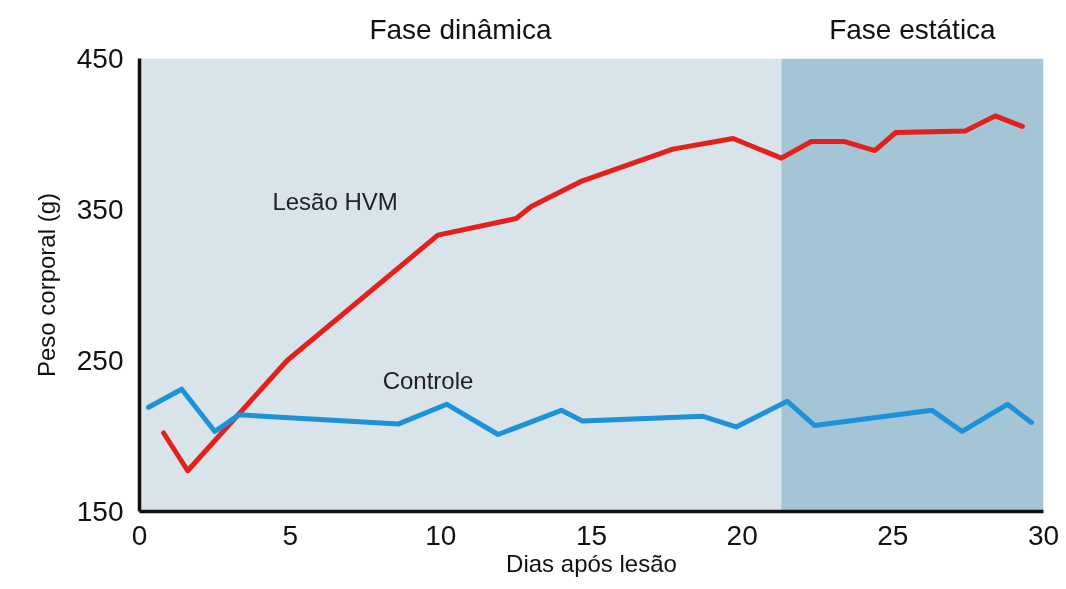 The image size is (1066, 589). Describe the element at coordinates (100, 360) in the screenshot. I see `y-tick-label: 250` at that location.